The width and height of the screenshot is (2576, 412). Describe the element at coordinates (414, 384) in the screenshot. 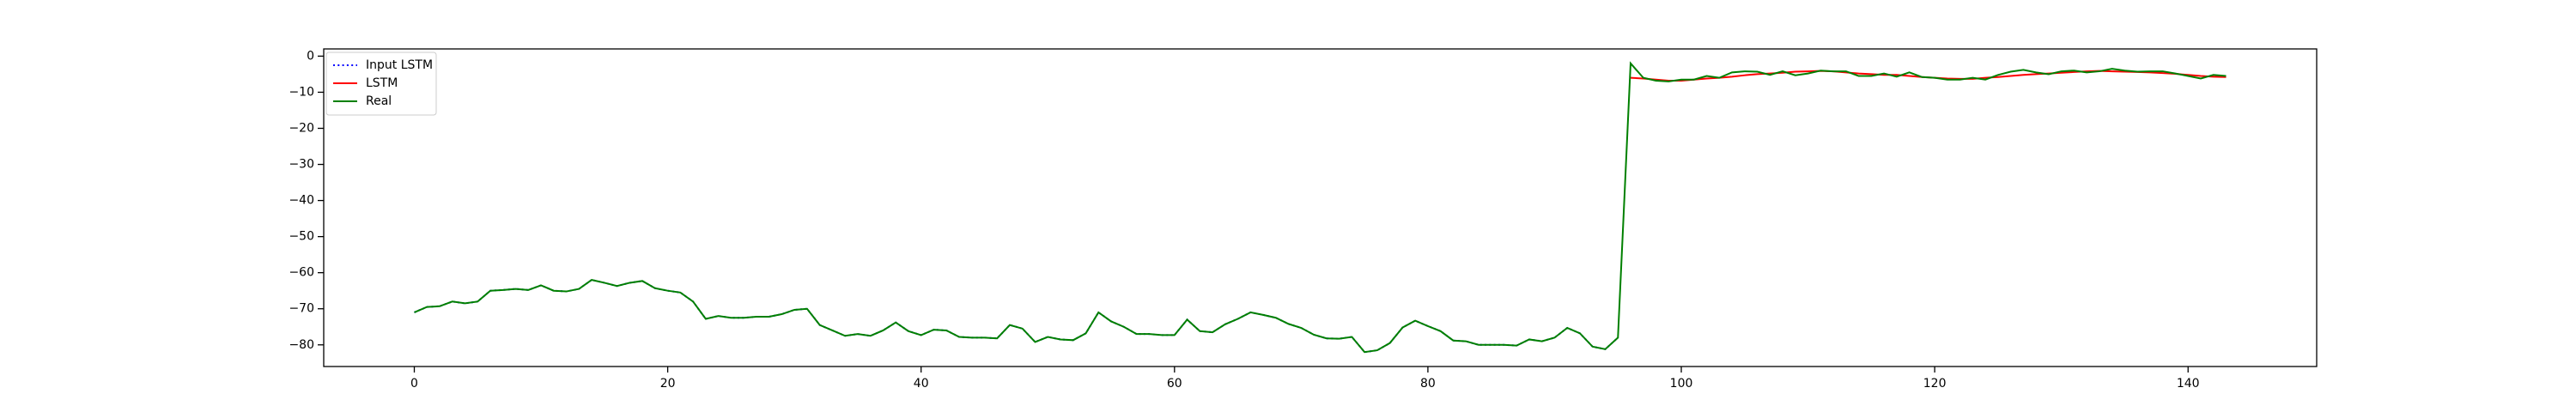

I see `x-tick-label: 0` at that location.